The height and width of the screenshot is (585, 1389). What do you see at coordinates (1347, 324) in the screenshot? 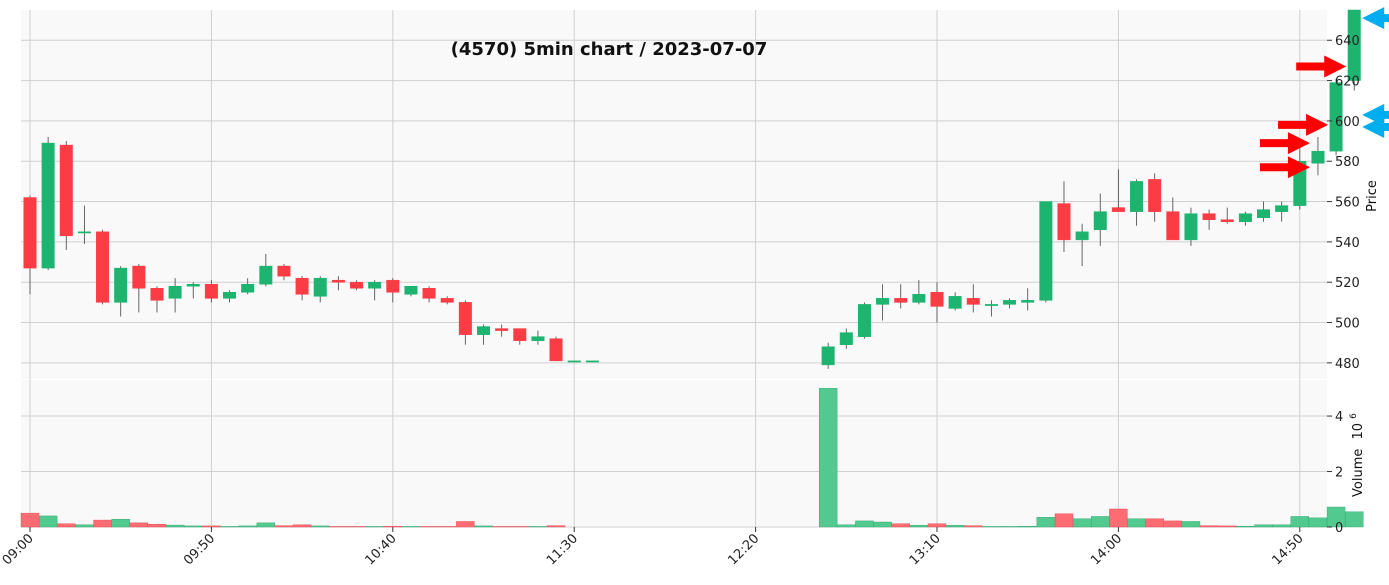
I see `price-tick-label: 500` at bounding box center [1347, 324].